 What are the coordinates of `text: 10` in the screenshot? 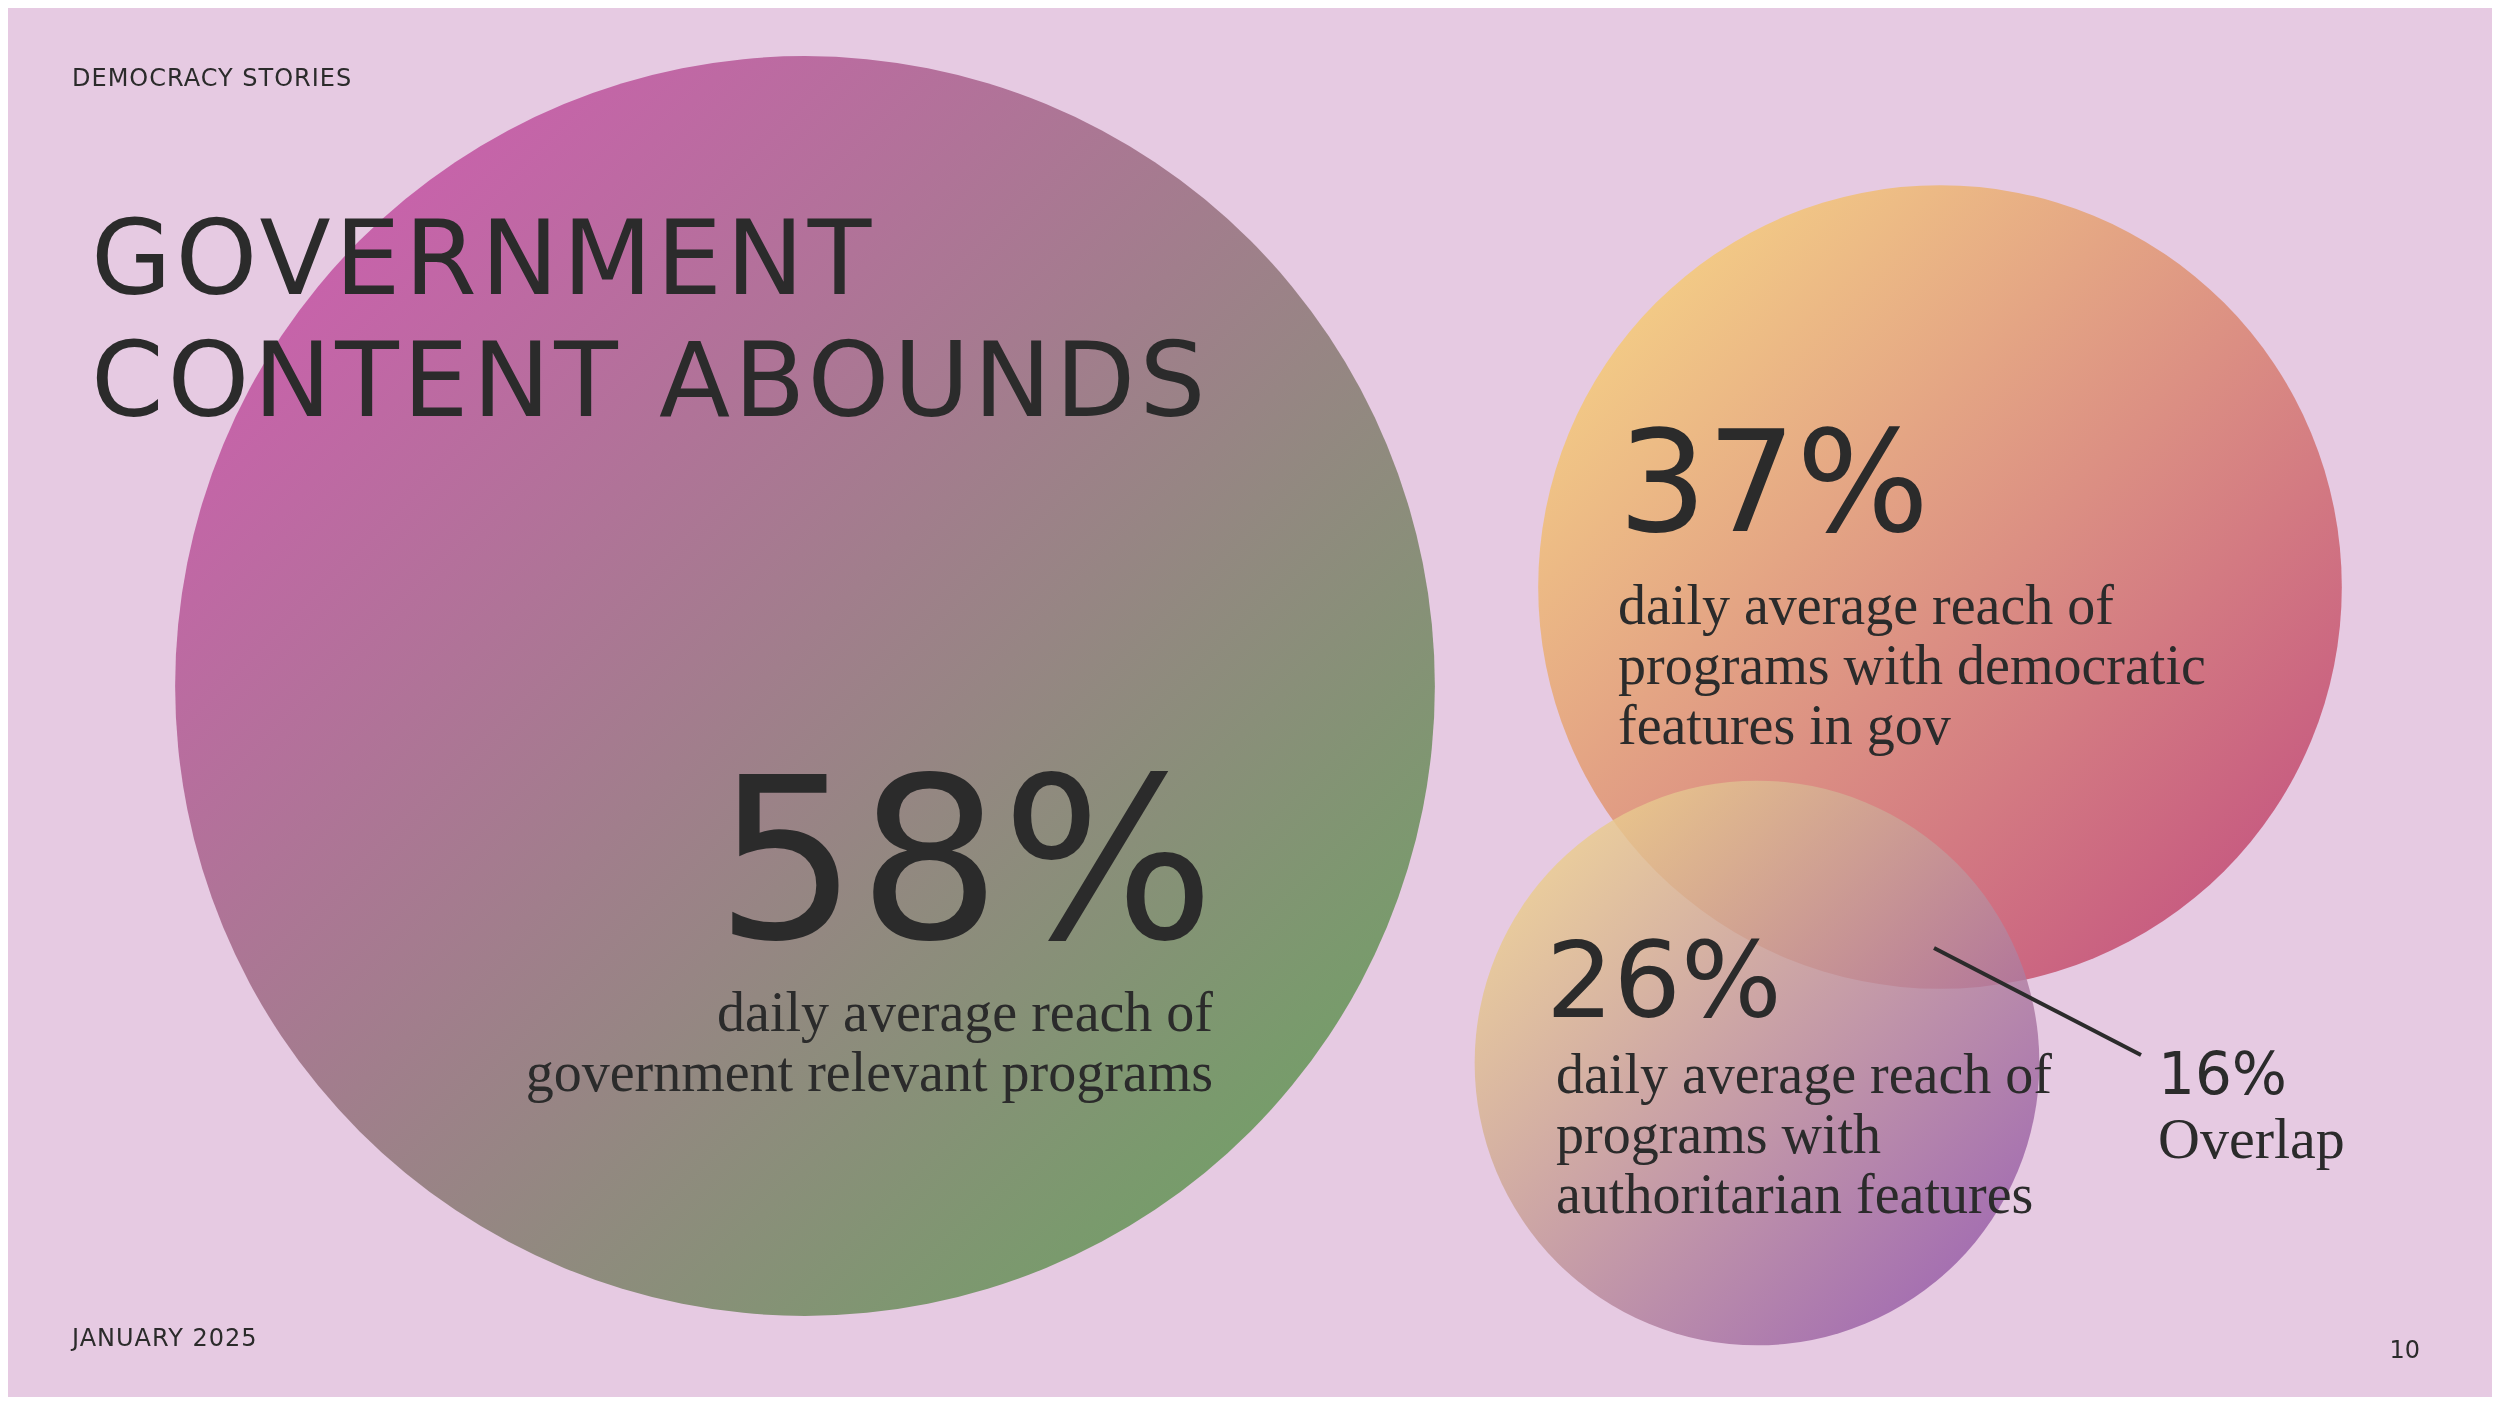 It's located at (2404, 1350).